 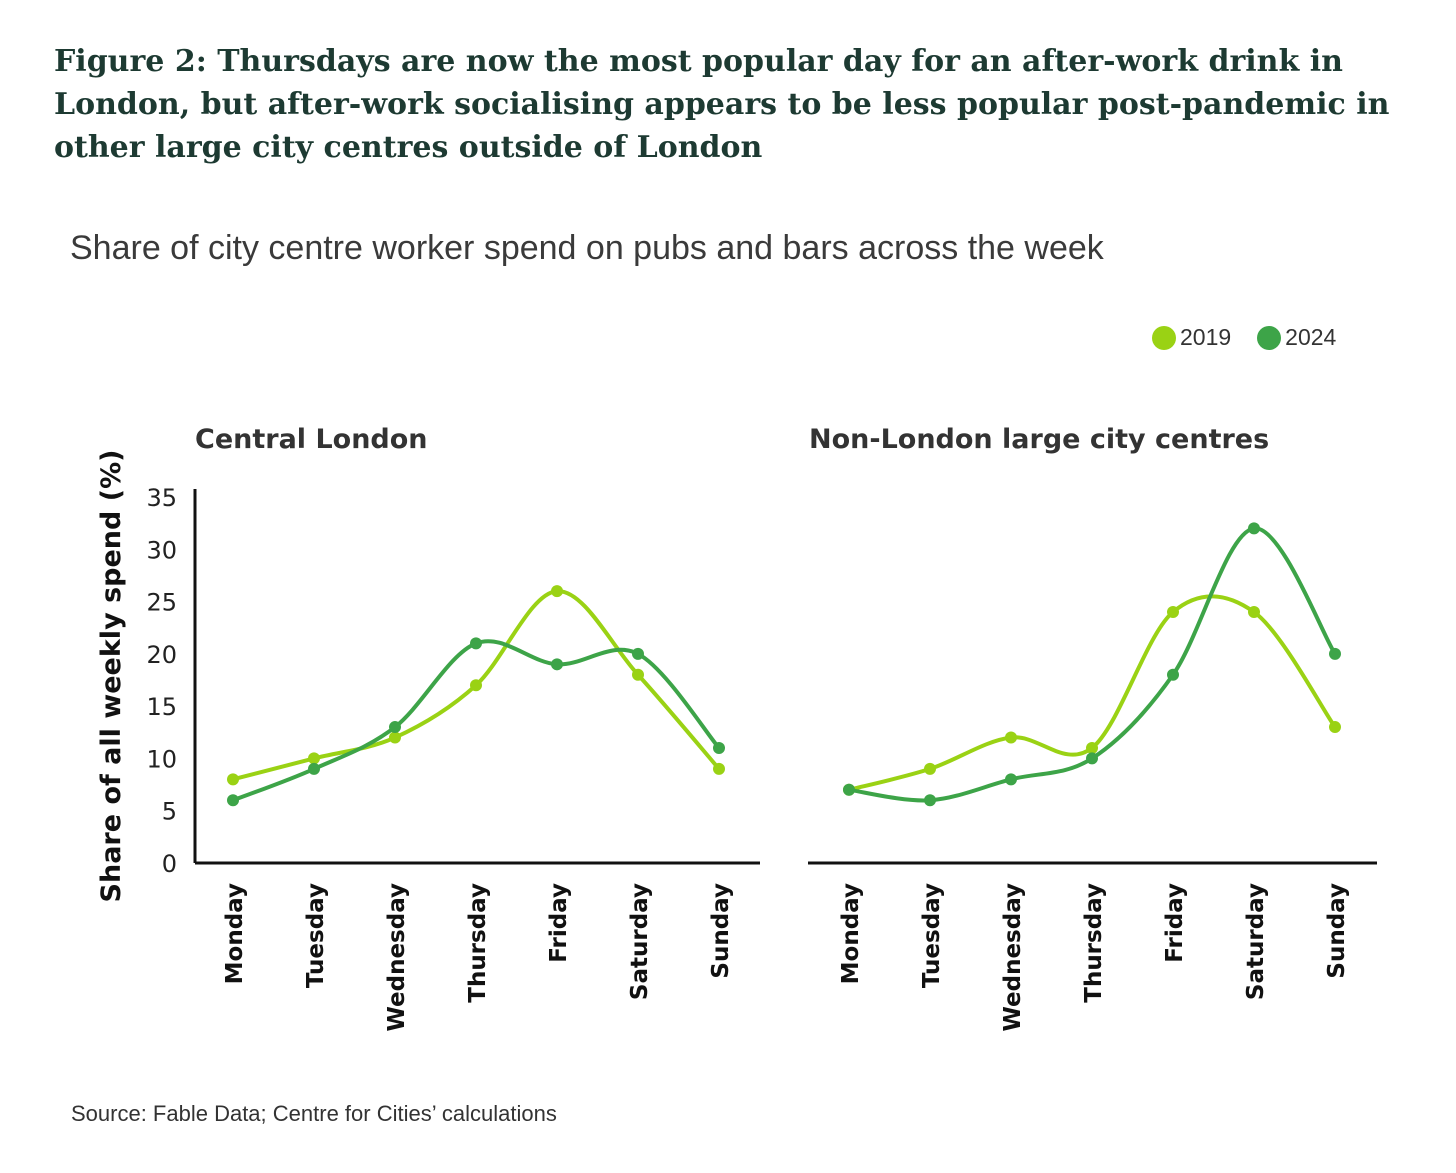 I want to click on chart1-y-tick-label: 35, so click(x=161, y=498).